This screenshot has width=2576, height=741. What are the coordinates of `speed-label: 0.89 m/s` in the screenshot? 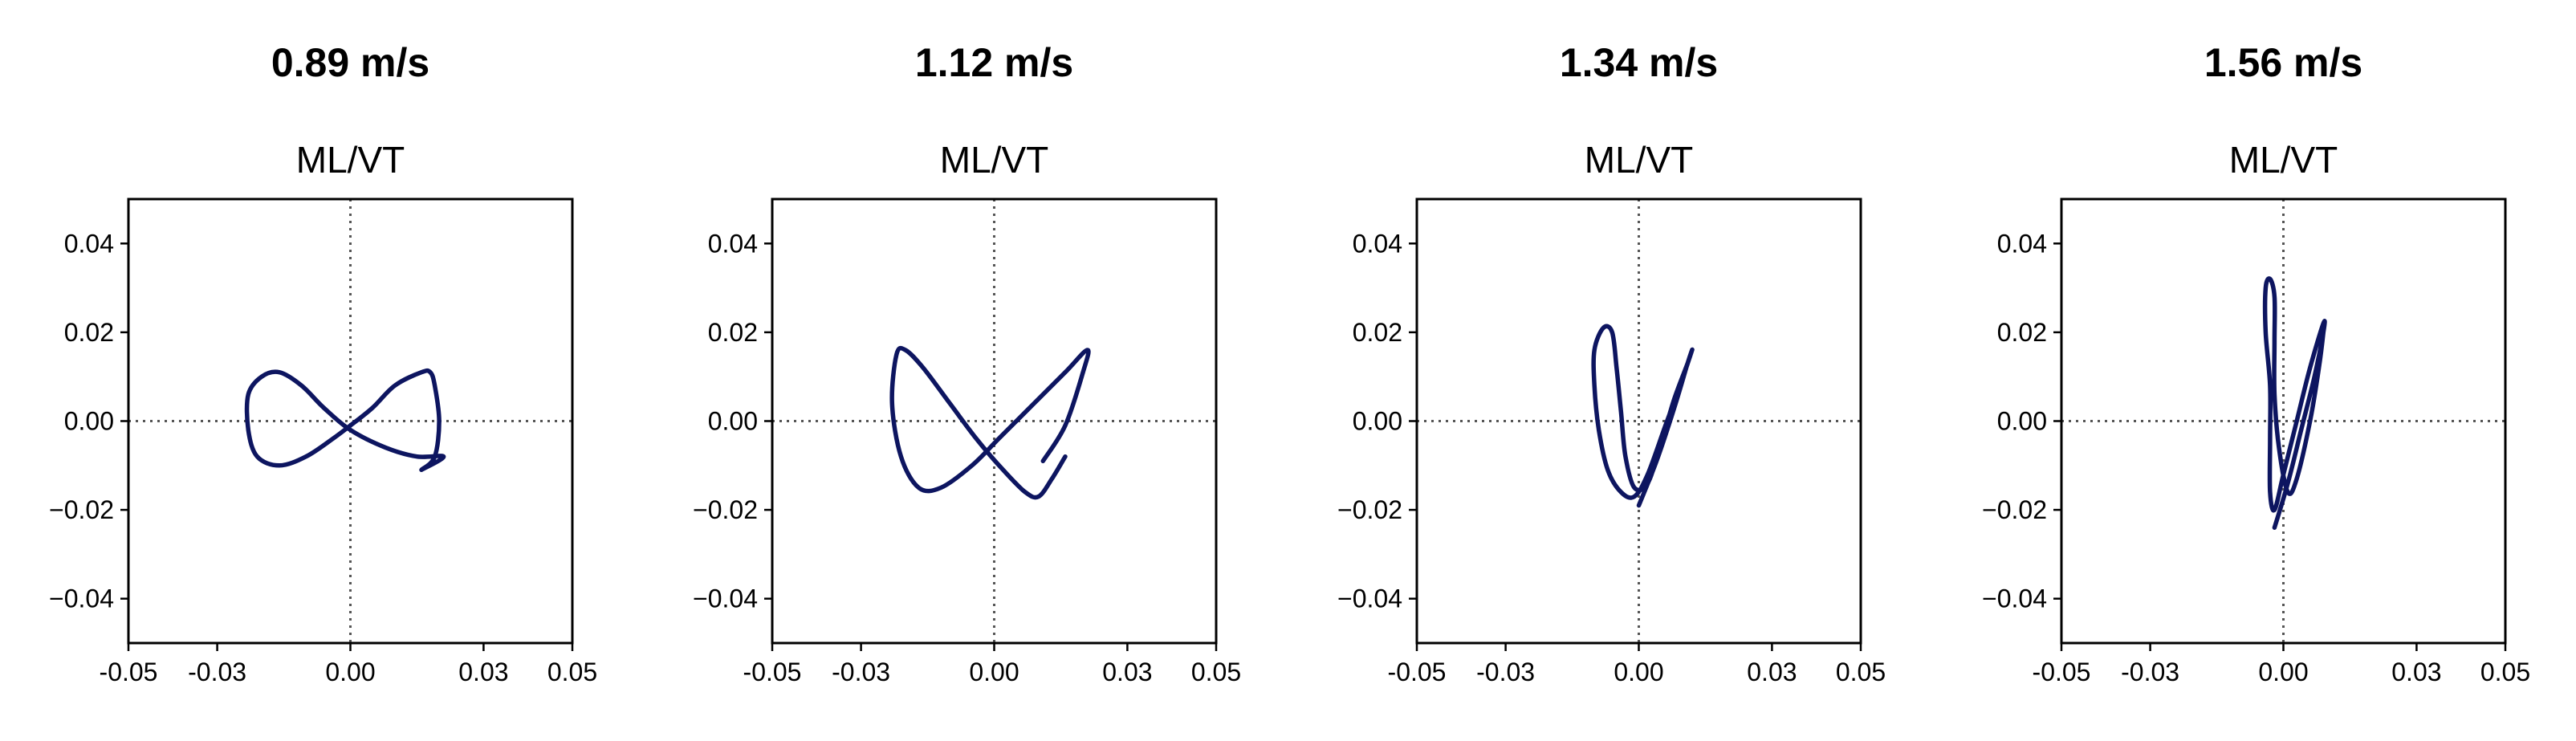 It's located at (350, 63).